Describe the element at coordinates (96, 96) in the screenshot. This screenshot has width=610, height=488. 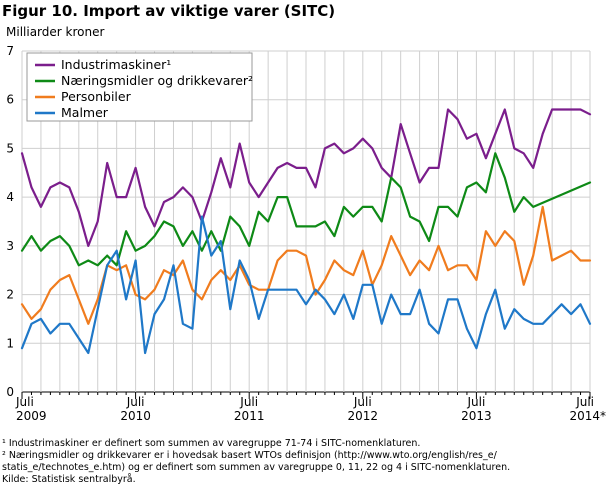
I see `legend-label-3: Personbiler` at that location.